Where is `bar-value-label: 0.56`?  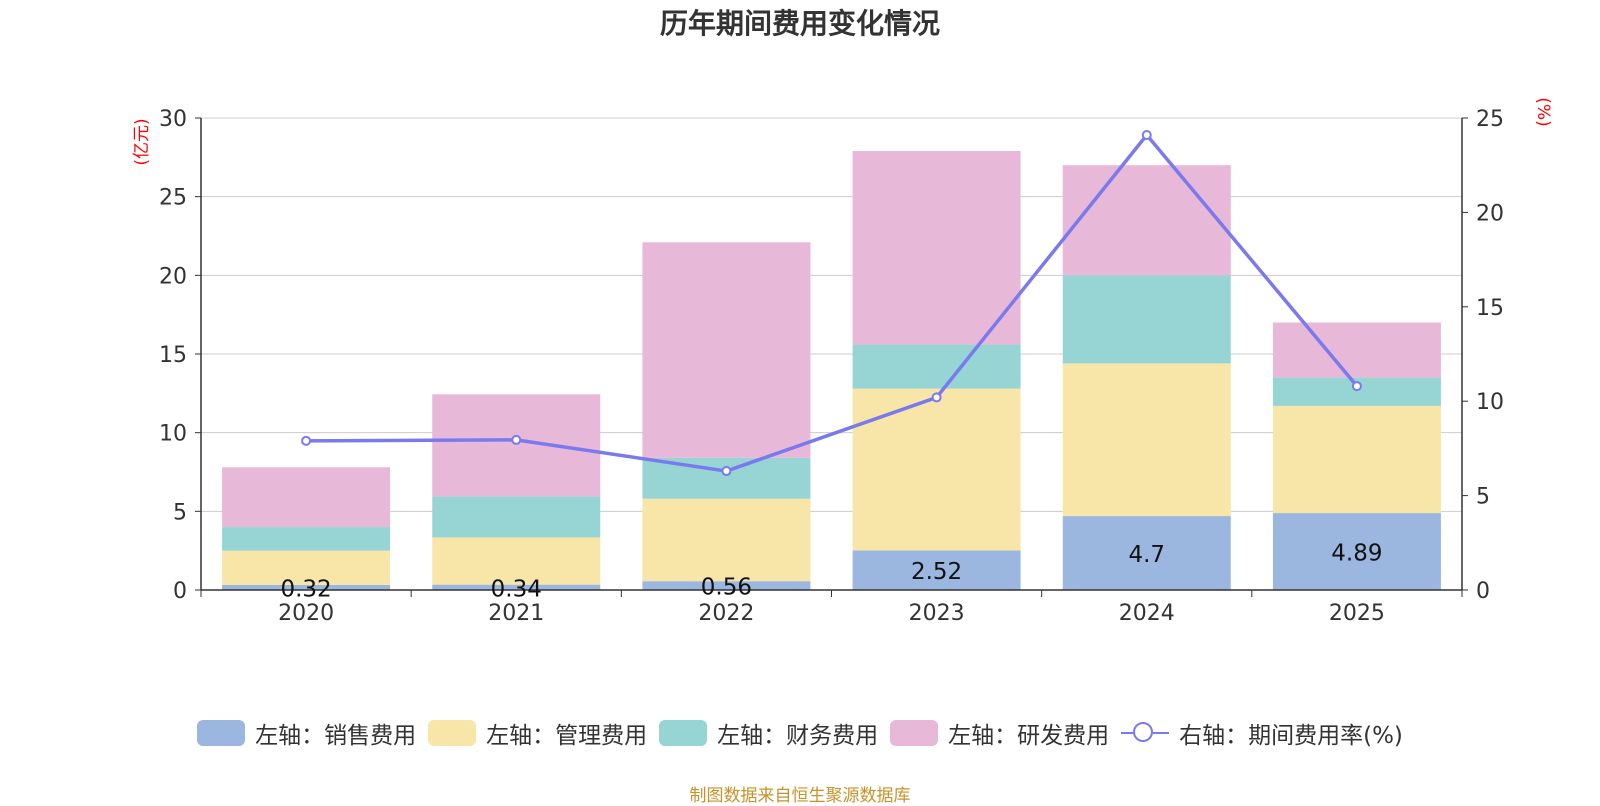 bar-value-label: 0.56 is located at coordinates (726, 588).